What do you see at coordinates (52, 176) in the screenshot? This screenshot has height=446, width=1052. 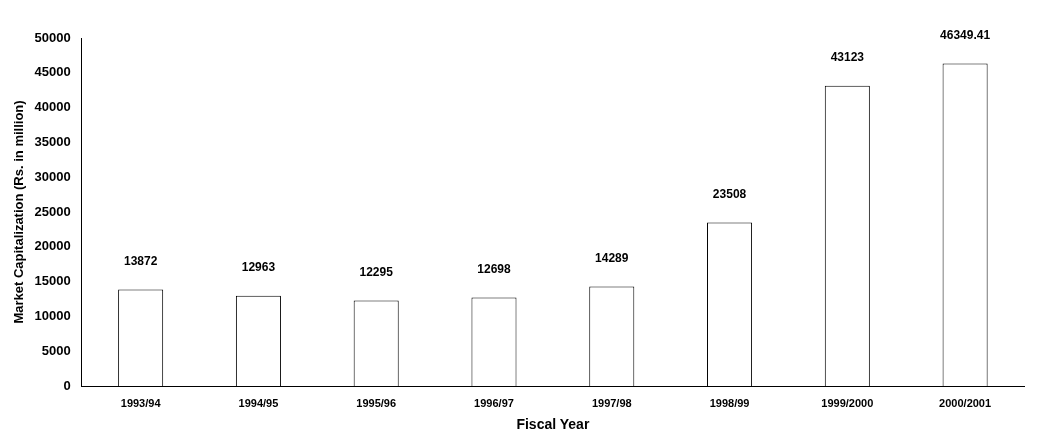 I see `y-tick-label: 30000` at bounding box center [52, 176].